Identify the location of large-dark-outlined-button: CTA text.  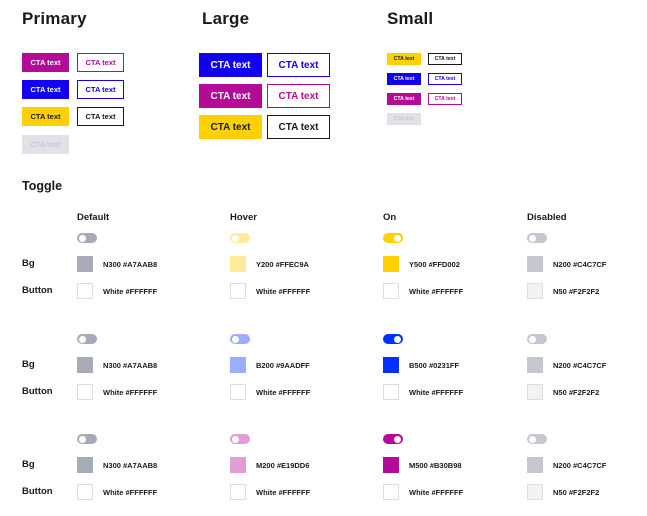
(298, 127).